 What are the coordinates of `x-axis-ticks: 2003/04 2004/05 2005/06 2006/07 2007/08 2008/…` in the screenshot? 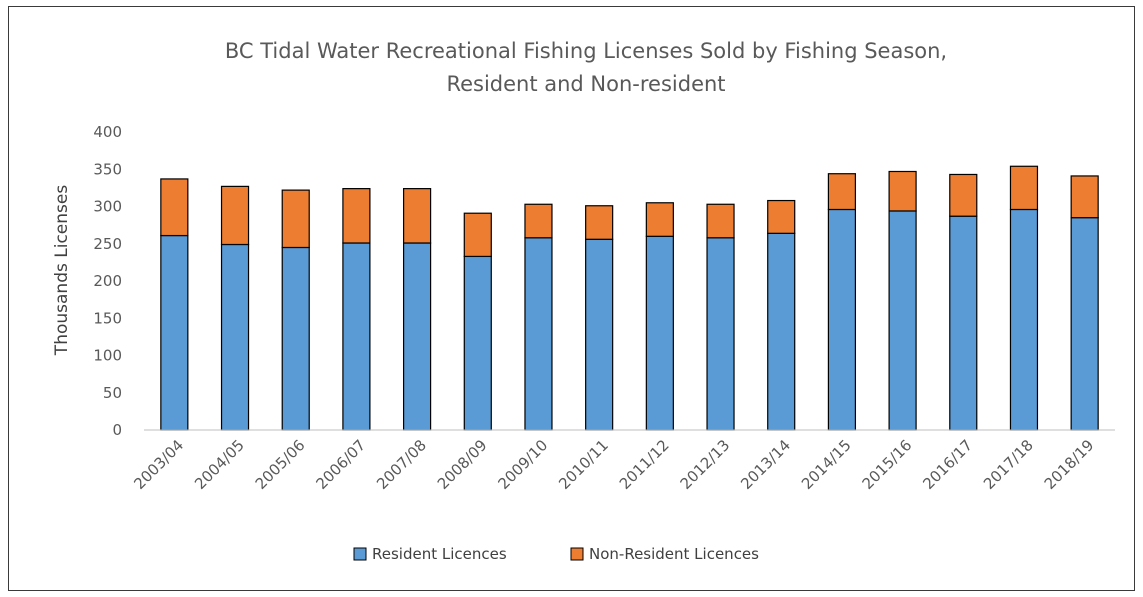 It's located at (613, 464).